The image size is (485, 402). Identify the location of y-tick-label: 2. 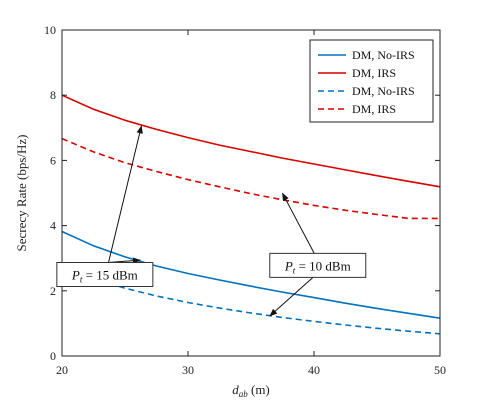
(53, 291).